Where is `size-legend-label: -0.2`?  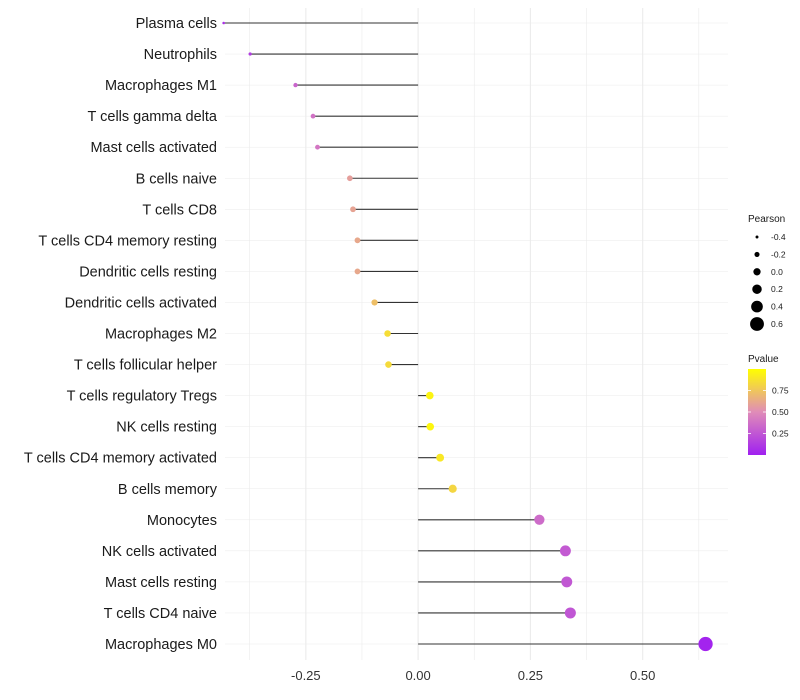 size-legend-label: -0.2 is located at coordinates (778, 254).